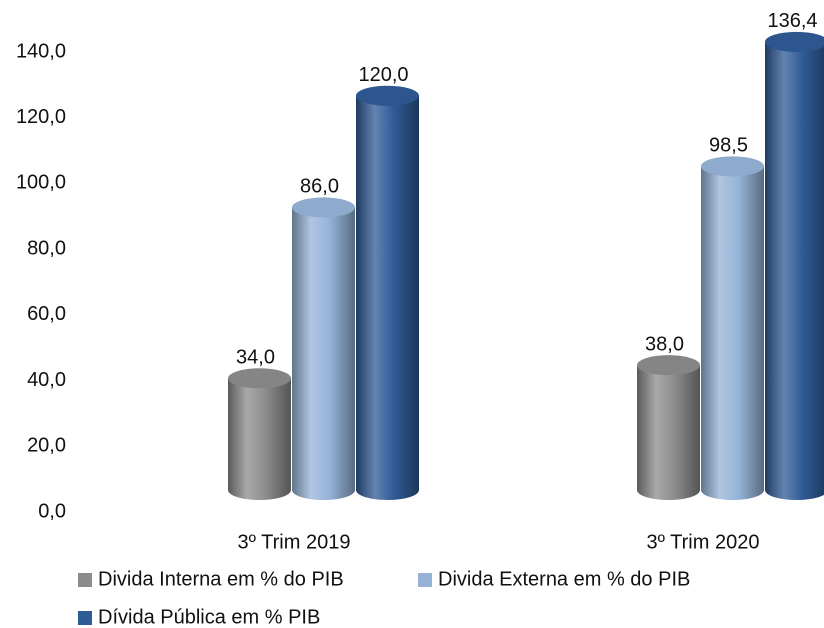  What do you see at coordinates (46, 380) in the screenshot?
I see `y-tick-label: 40,0` at bounding box center [46, 380].